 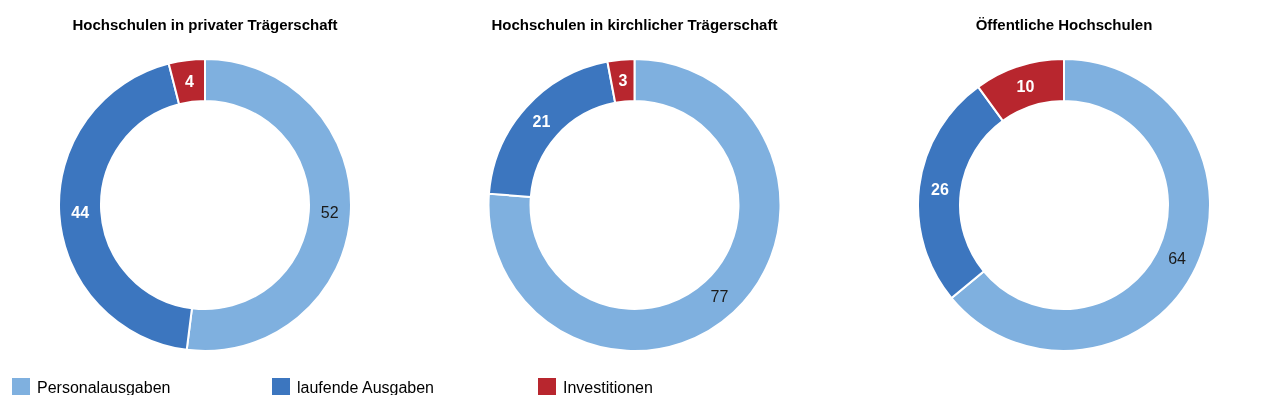 What do you see at coordinates (366, 387) in the screenshot?
I see `legend-label: laufende Ausgaben` at bounding box center [366, 387].